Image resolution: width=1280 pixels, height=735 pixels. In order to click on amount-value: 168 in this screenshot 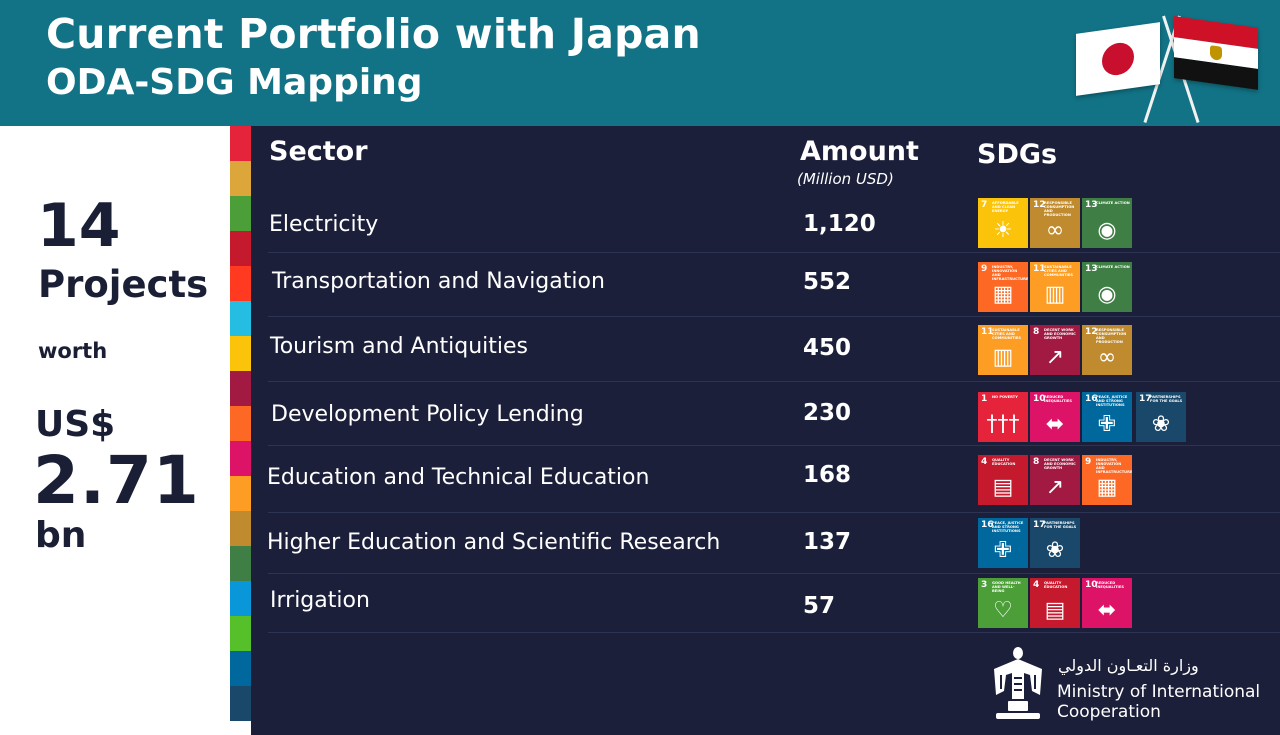, I will do `click(827, 475)`.